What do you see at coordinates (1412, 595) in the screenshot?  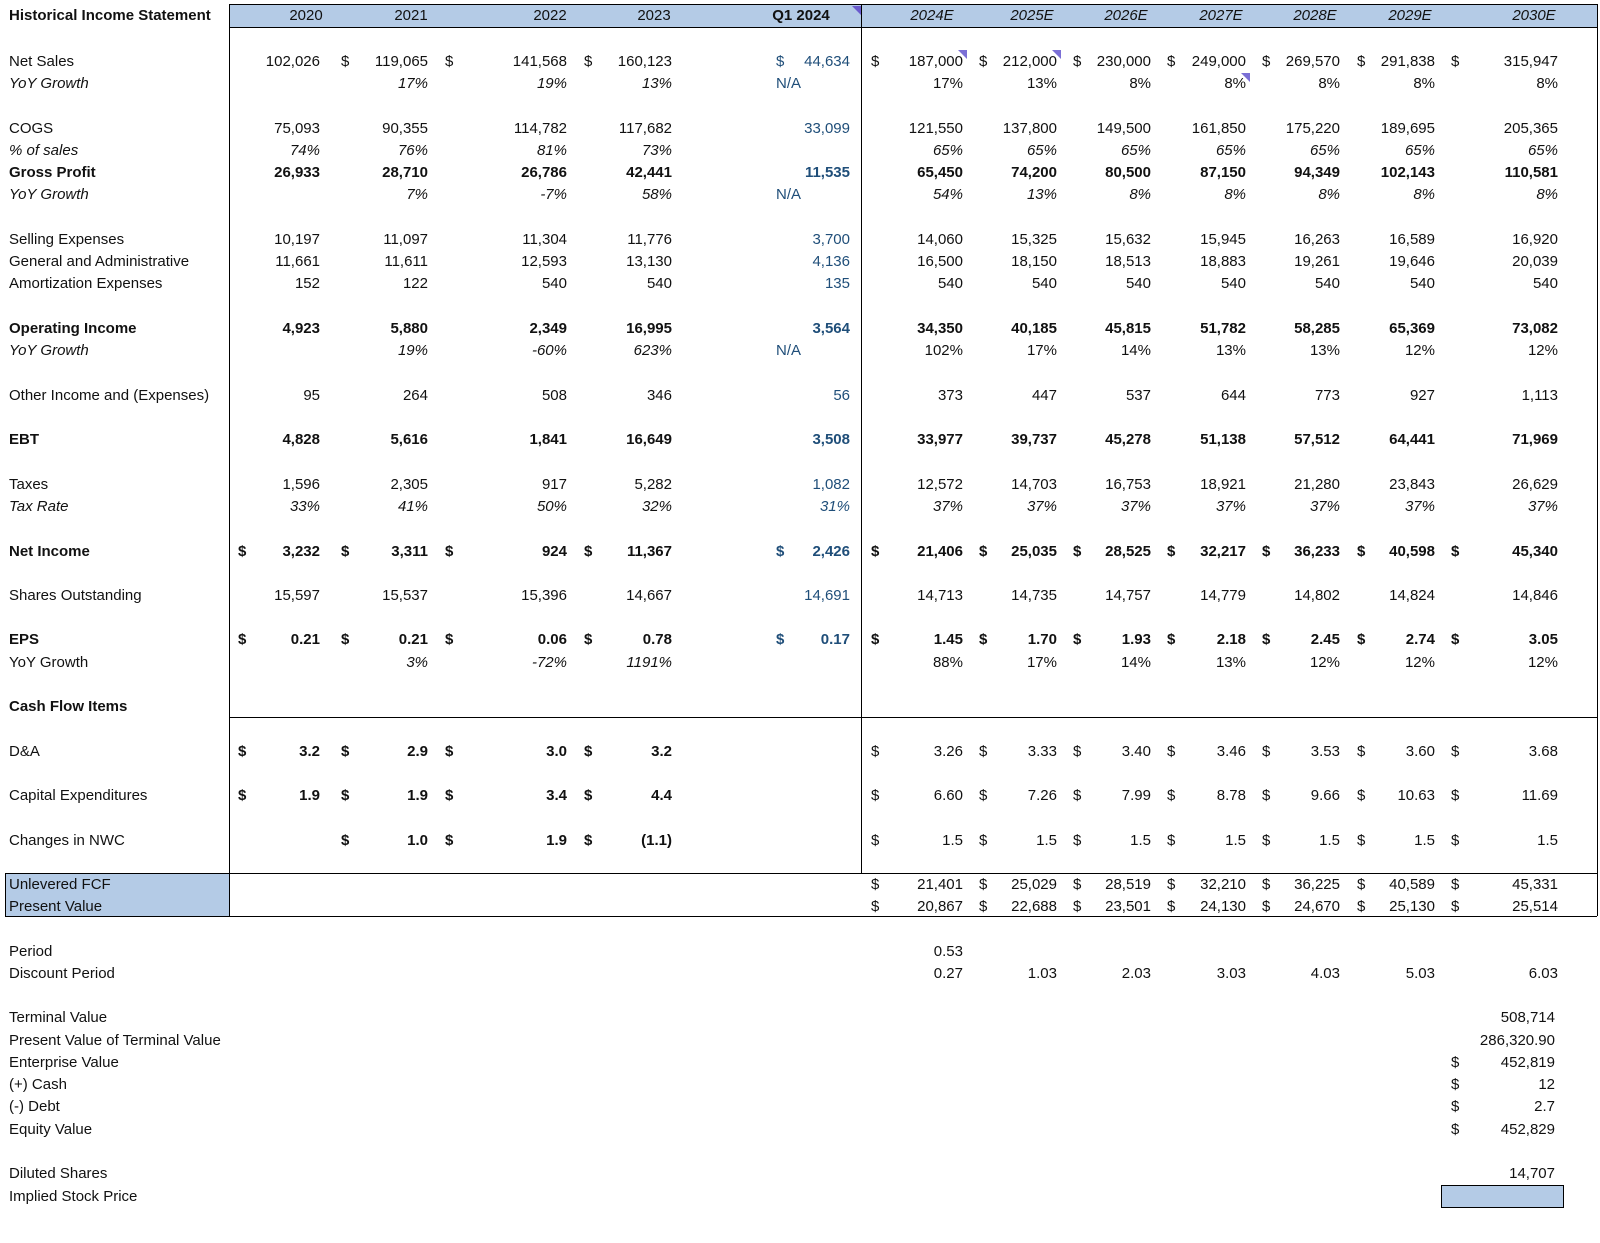 I see `cell-value: 14,824` at bounding box center [1412, 595].